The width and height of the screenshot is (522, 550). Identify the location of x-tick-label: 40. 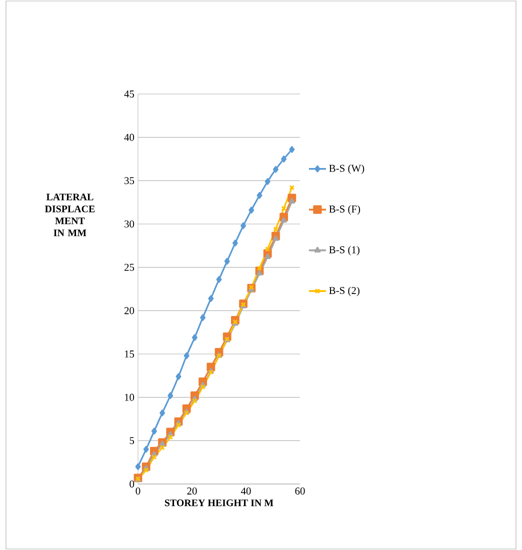
(245, 491).